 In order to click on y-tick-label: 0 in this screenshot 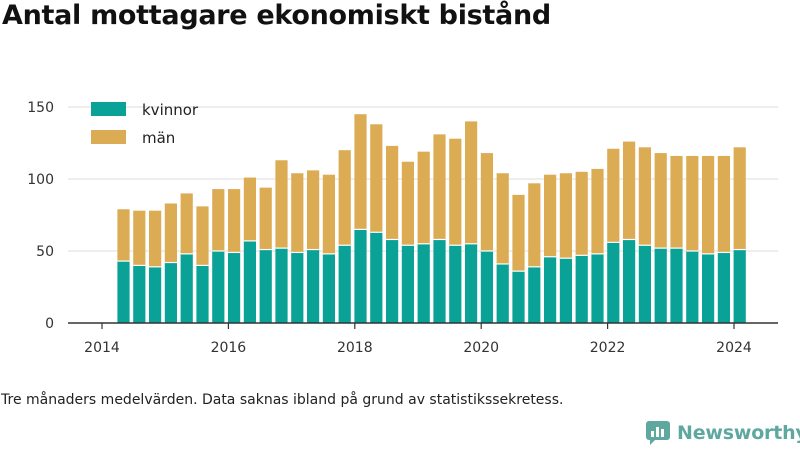, I will do `click(49, 324)`.